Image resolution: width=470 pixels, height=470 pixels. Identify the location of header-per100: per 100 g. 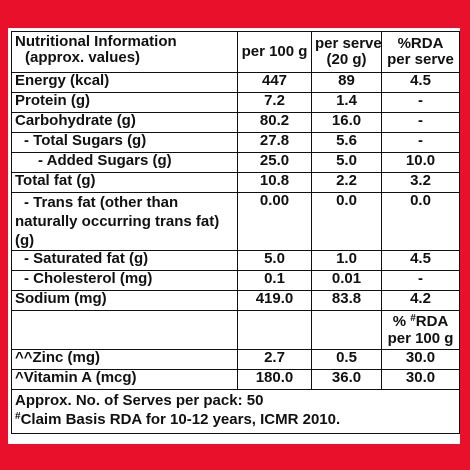
(274, 52).